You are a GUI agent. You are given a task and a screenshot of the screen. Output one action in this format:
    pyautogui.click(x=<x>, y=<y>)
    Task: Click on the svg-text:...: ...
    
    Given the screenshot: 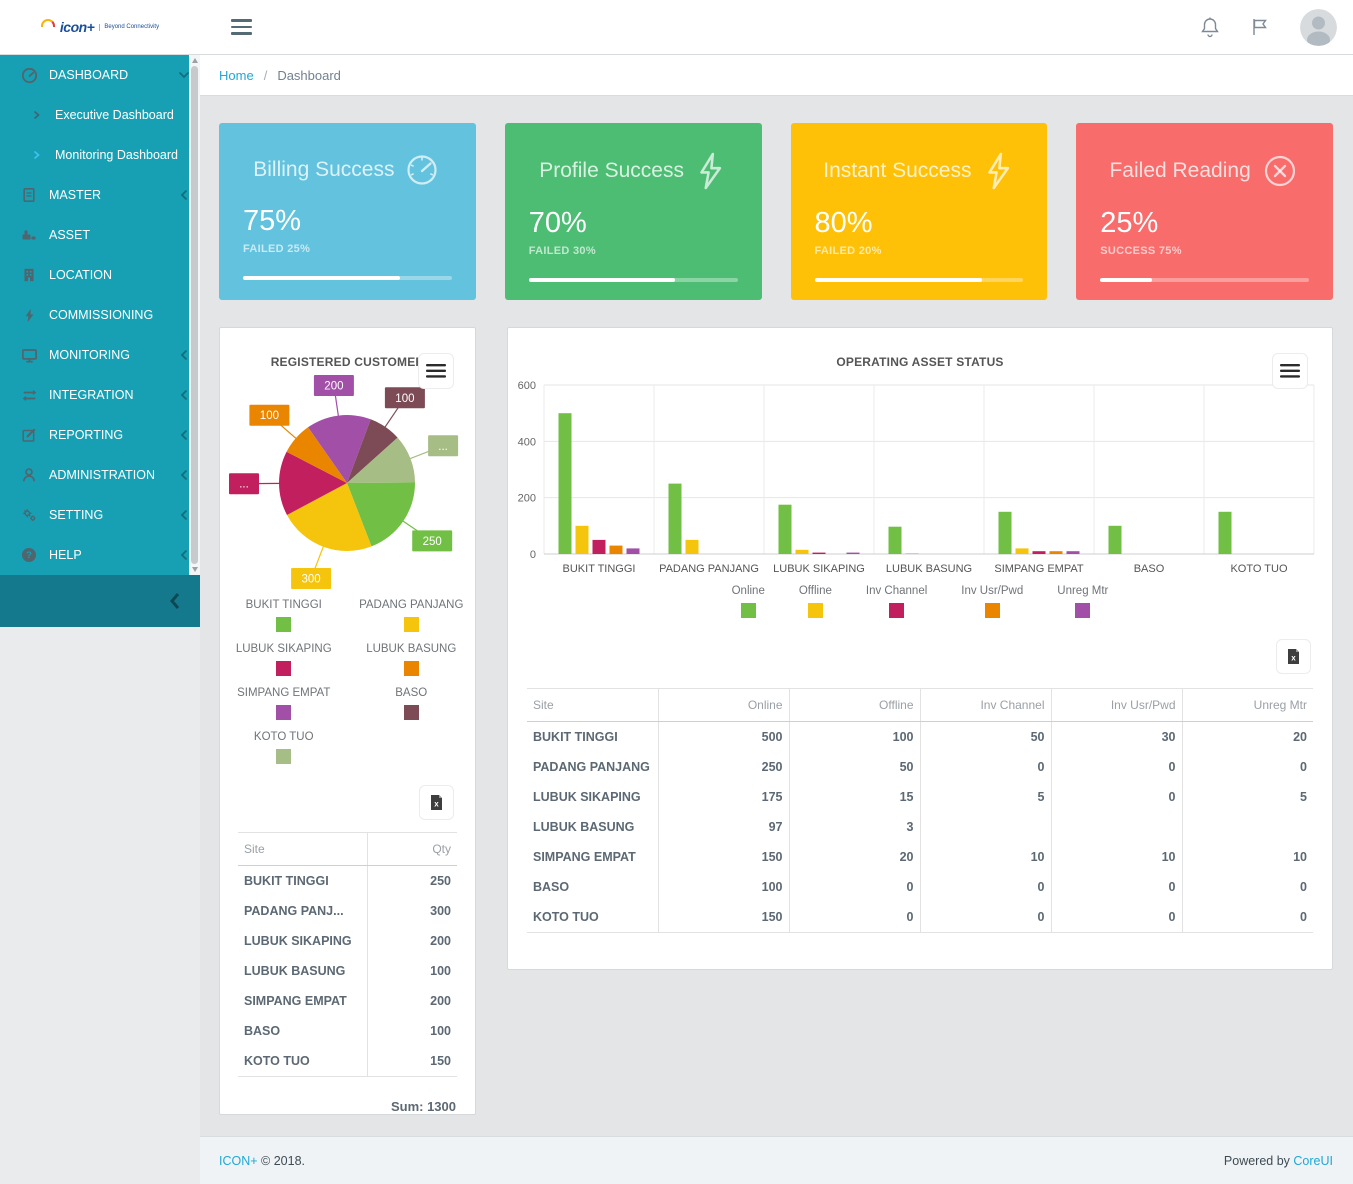 What is the action you would take?
    pyautogui.click(x=244, y=485)
    